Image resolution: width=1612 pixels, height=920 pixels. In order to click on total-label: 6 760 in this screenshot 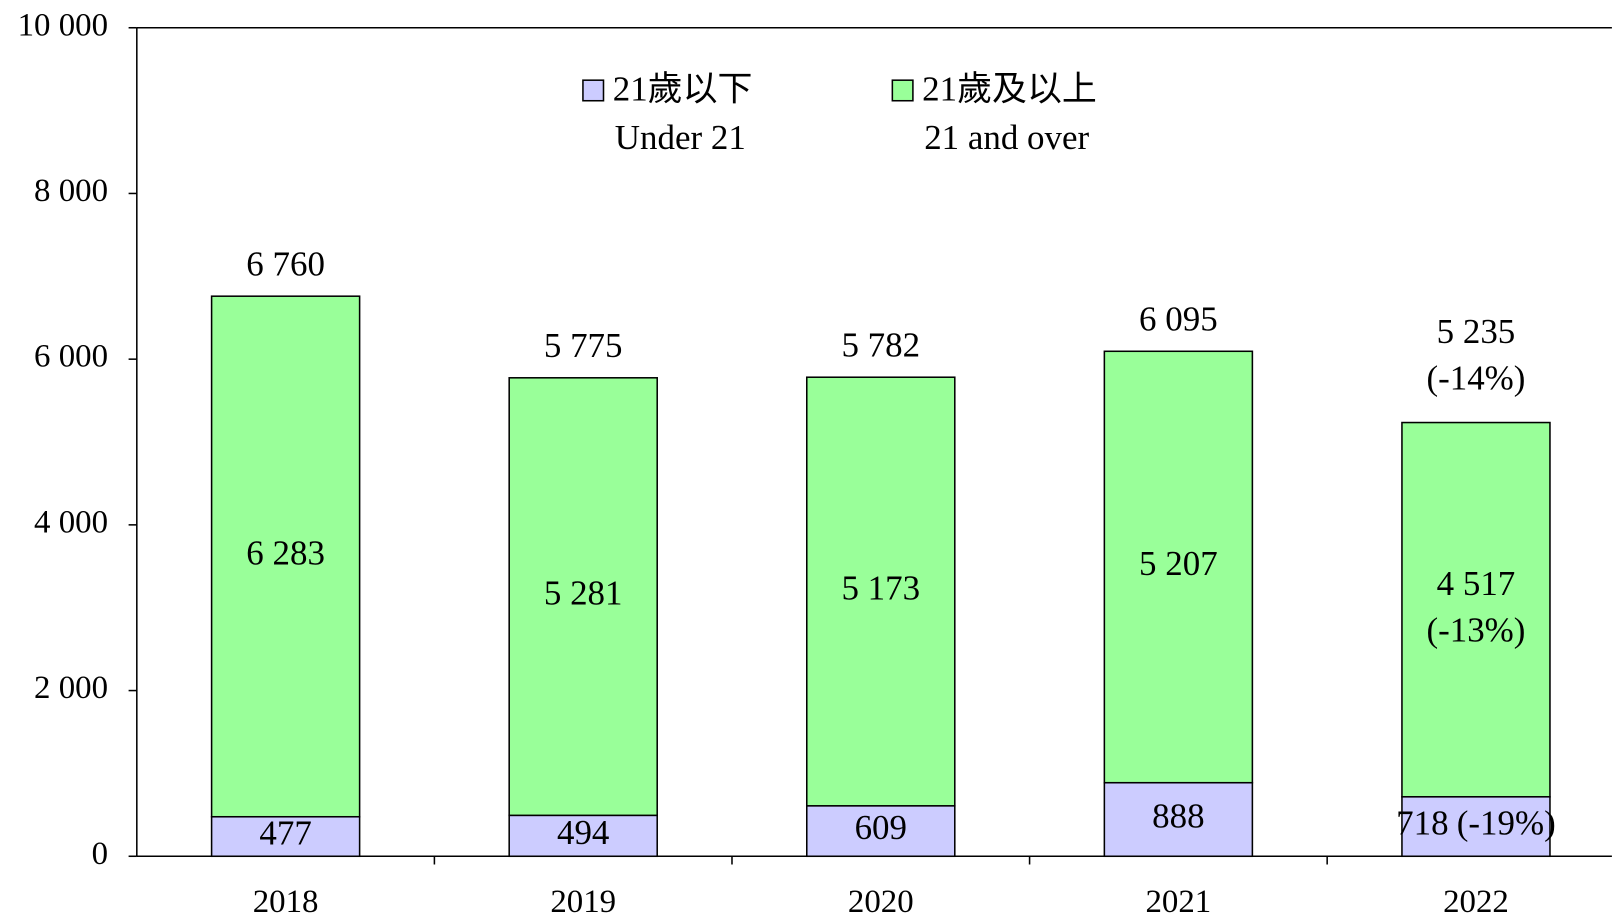, I will do `click(285, 263)`.